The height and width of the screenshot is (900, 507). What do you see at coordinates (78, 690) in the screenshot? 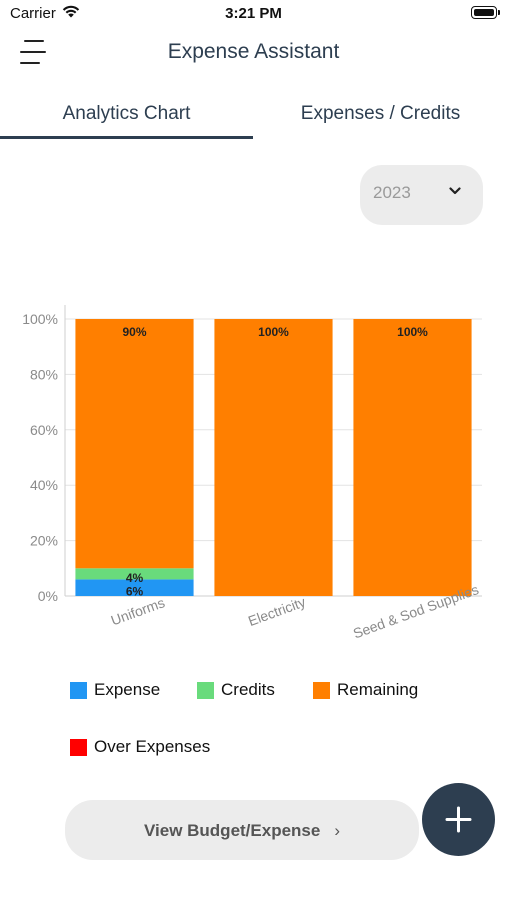
I see `legend-swatch-expense` at bounding box center [78, 690].